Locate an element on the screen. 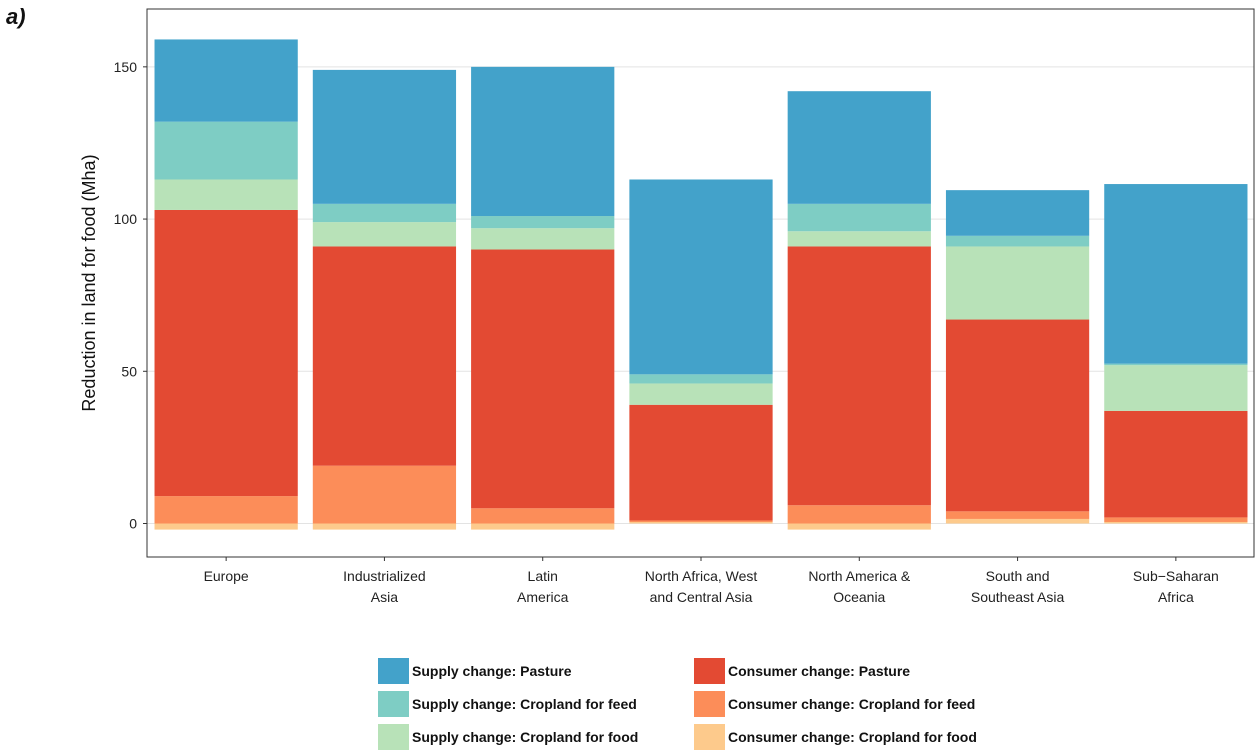 Image resolution: width=1255 pixels, height=754 pixels. legend-item: Consumer change: Pasture is located at coordinates (802, 671).